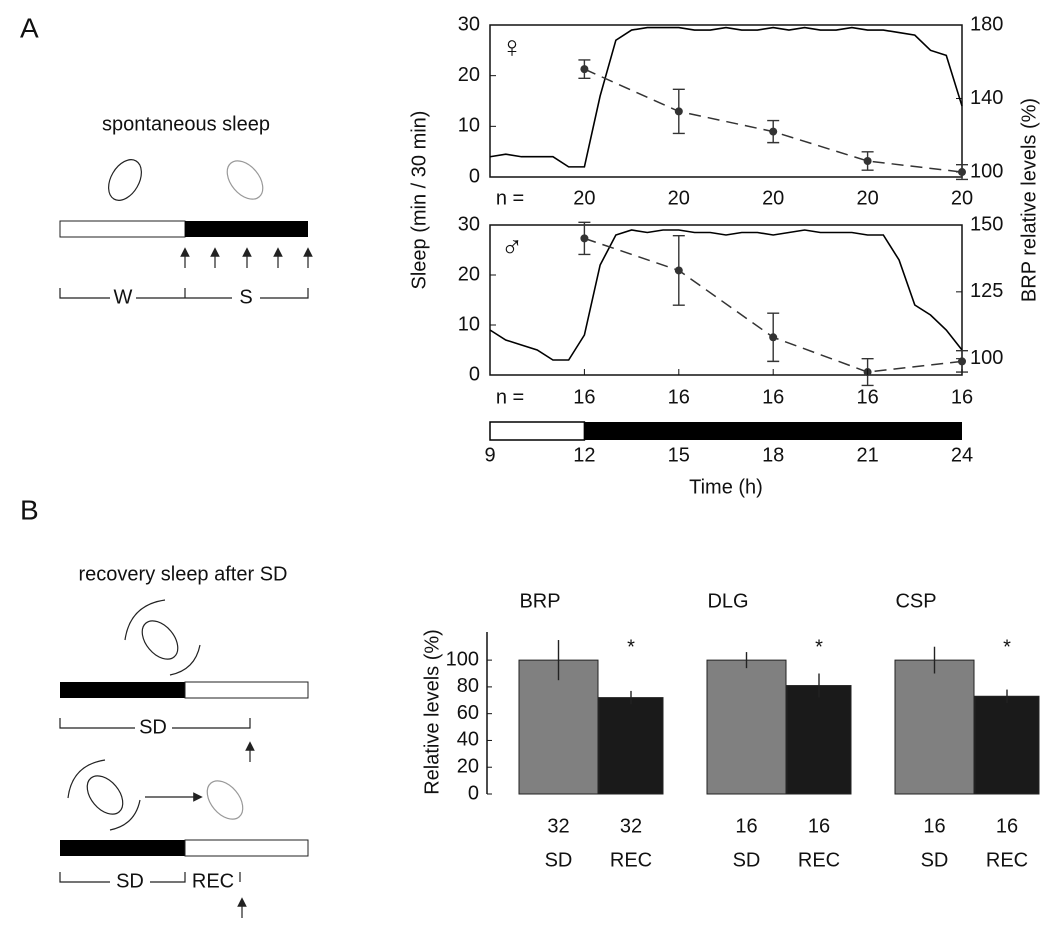  I want to click on group-label: CSP, so click(915, 601).